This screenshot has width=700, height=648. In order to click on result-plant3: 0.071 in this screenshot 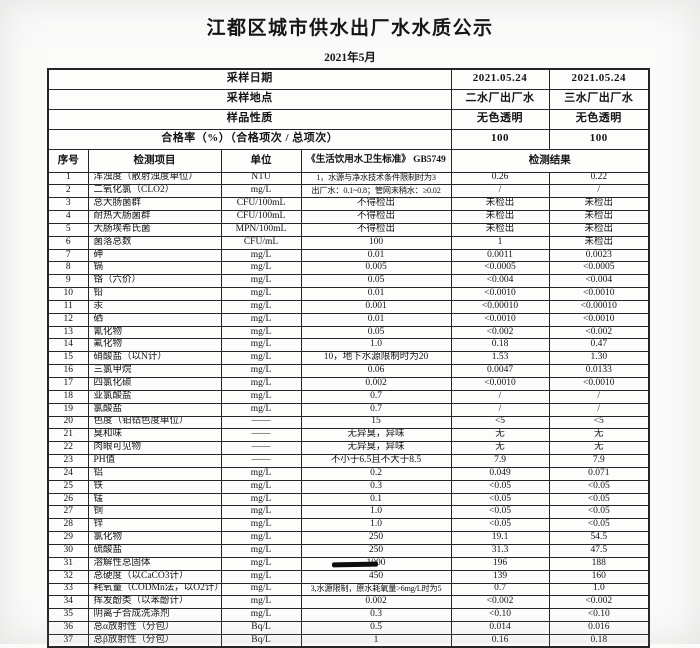, I will do `click(599, 473)`.